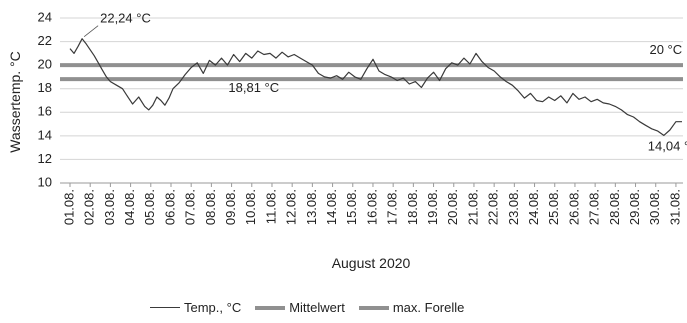 The height and width of the screenshot is (323, 687). I want to click on annotation-label: 14,04 °C, so click(667, 145).